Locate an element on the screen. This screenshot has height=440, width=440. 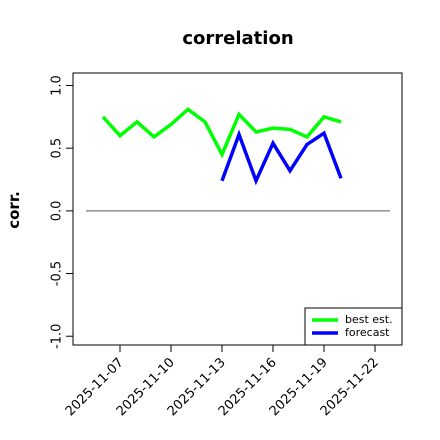
chart-title: correlation is located at coordinates (237, 38).